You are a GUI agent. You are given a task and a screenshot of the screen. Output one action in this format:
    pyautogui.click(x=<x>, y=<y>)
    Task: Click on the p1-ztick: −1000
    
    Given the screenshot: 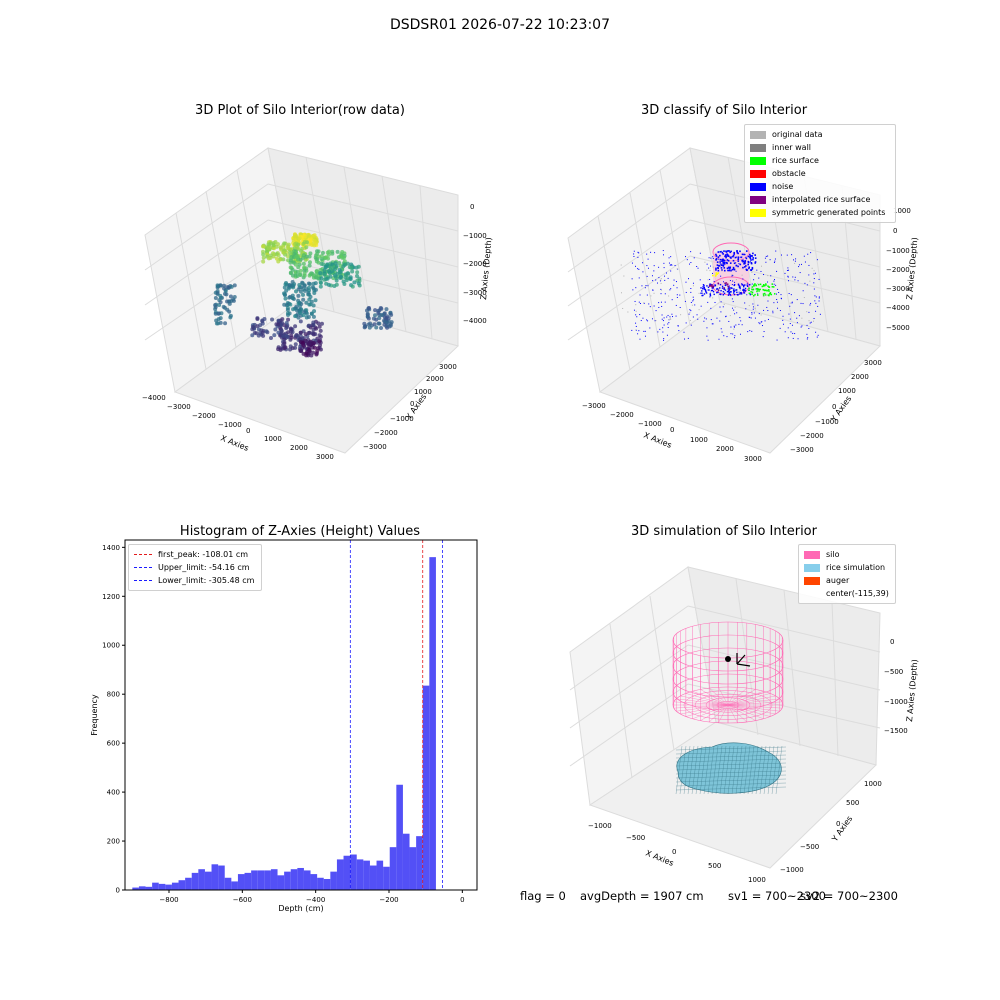 What is the action you would take?
    pyautogui.click(x=475, y=236)
    